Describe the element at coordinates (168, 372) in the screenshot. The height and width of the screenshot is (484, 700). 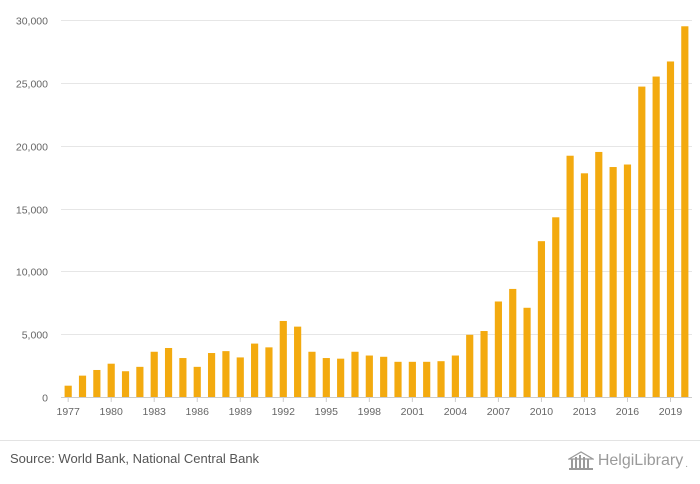
I see `bar-1984` at that location.